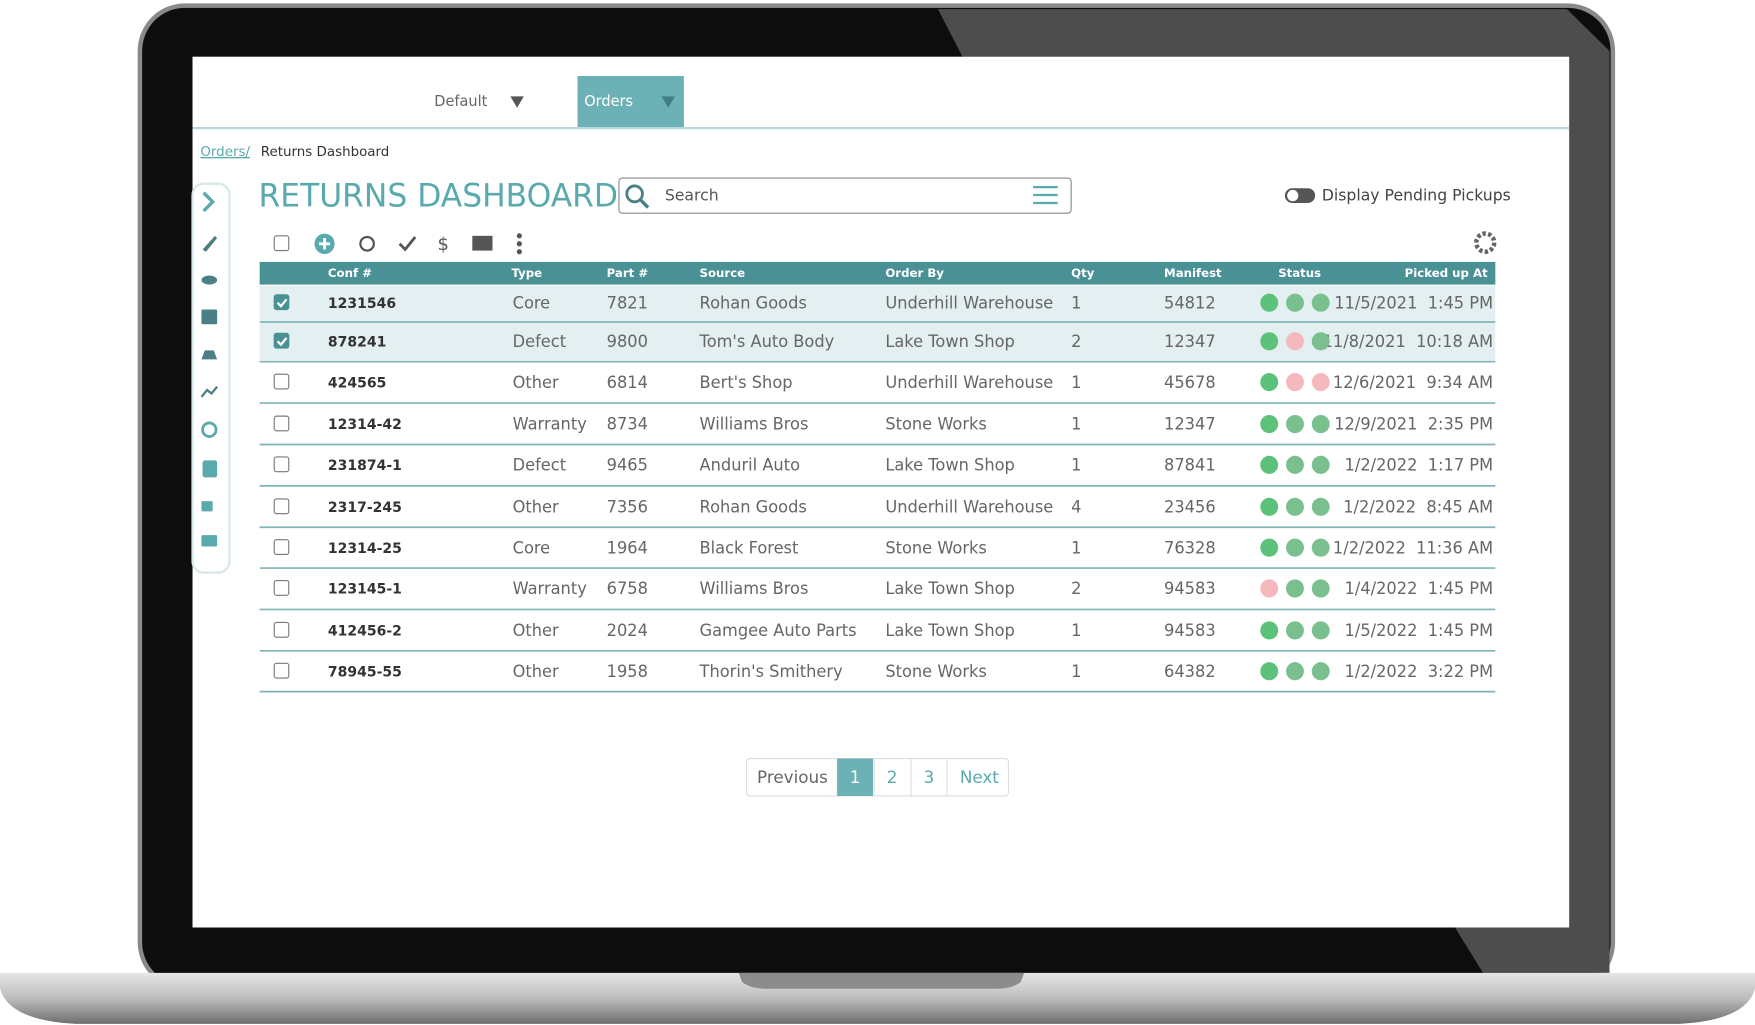 The width and height of the screenshot is (1755, 1025). I want to click on sidebar-expand, so click(209, 202).